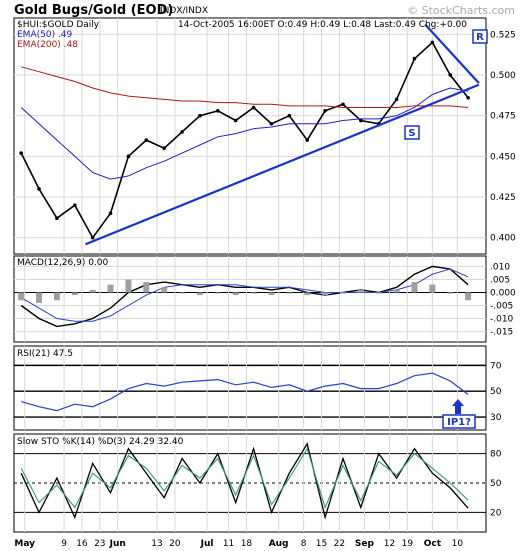  I want to click on sto-legend: Slow STO %K(14) %D(3) 24.29 32.40, so click(100, 442).